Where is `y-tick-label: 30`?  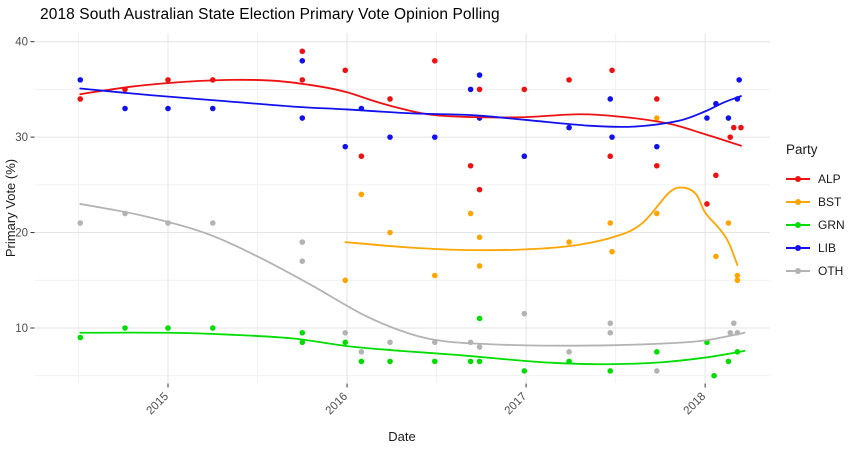 y-tick-label: 30 is located at coordinates (21, 138).